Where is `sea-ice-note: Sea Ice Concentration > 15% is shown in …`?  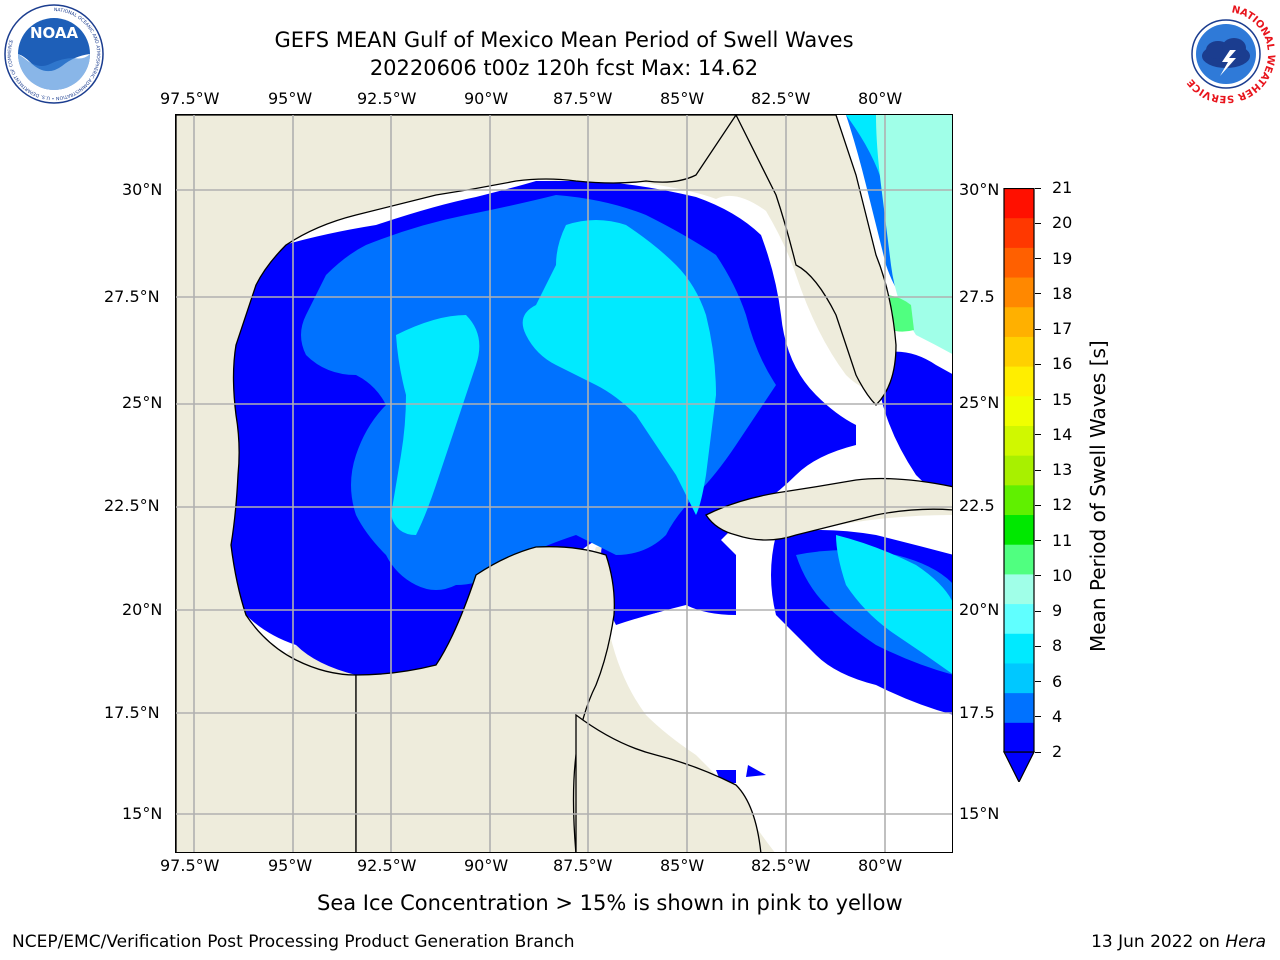 sea-ice-note: Sea Ice Concentration > 15% is shown in … is located at coordinates (610, 903).